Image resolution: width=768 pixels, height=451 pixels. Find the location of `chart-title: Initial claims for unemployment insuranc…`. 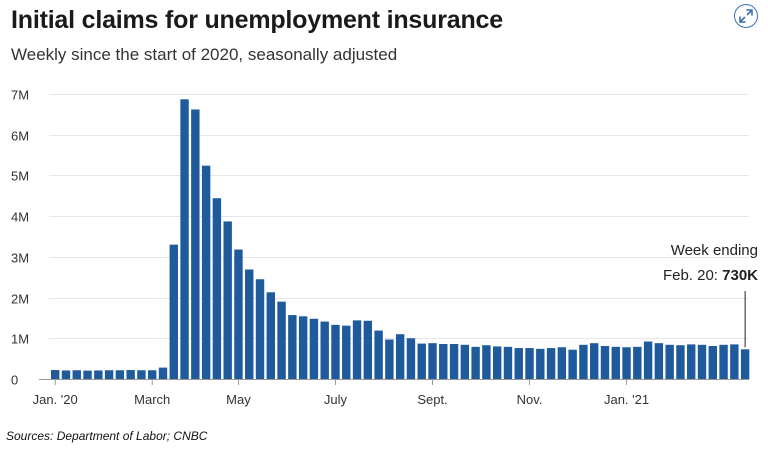

chart-title: Initial claims for unemployment insuranc… is located at coordinates (257, 20).